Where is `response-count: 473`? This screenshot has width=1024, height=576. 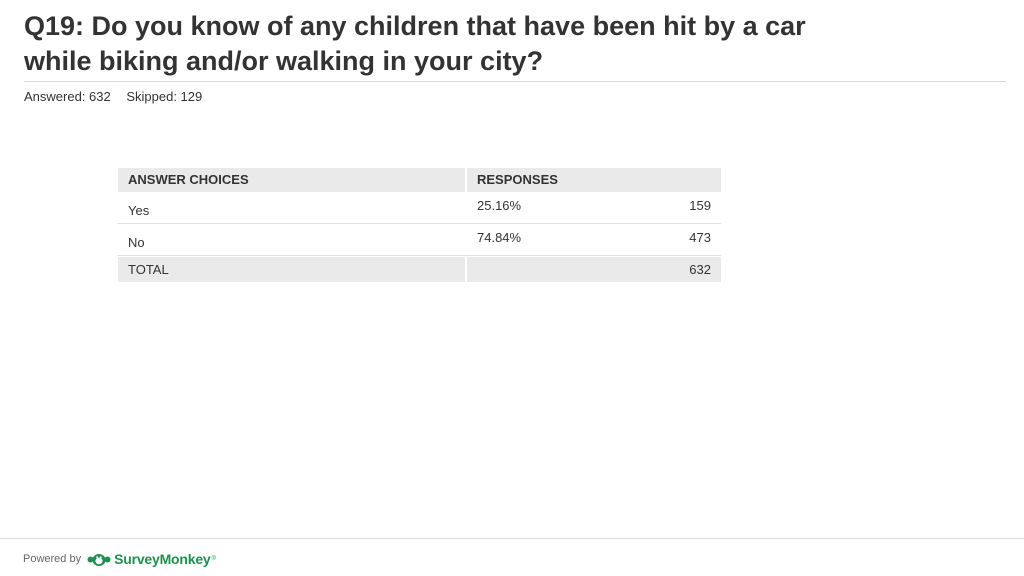 response-count: 473 is located at coordinates (700, 237).